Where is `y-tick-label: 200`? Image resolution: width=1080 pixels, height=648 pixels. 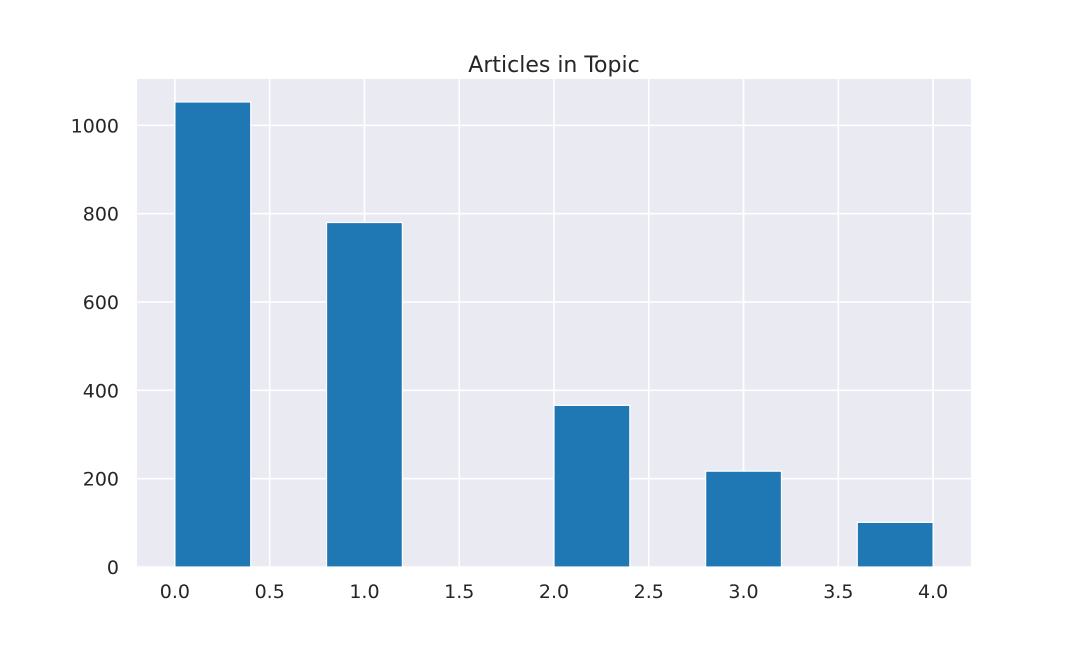
y-tick-label: 200 is located at coordinates (101, 480).